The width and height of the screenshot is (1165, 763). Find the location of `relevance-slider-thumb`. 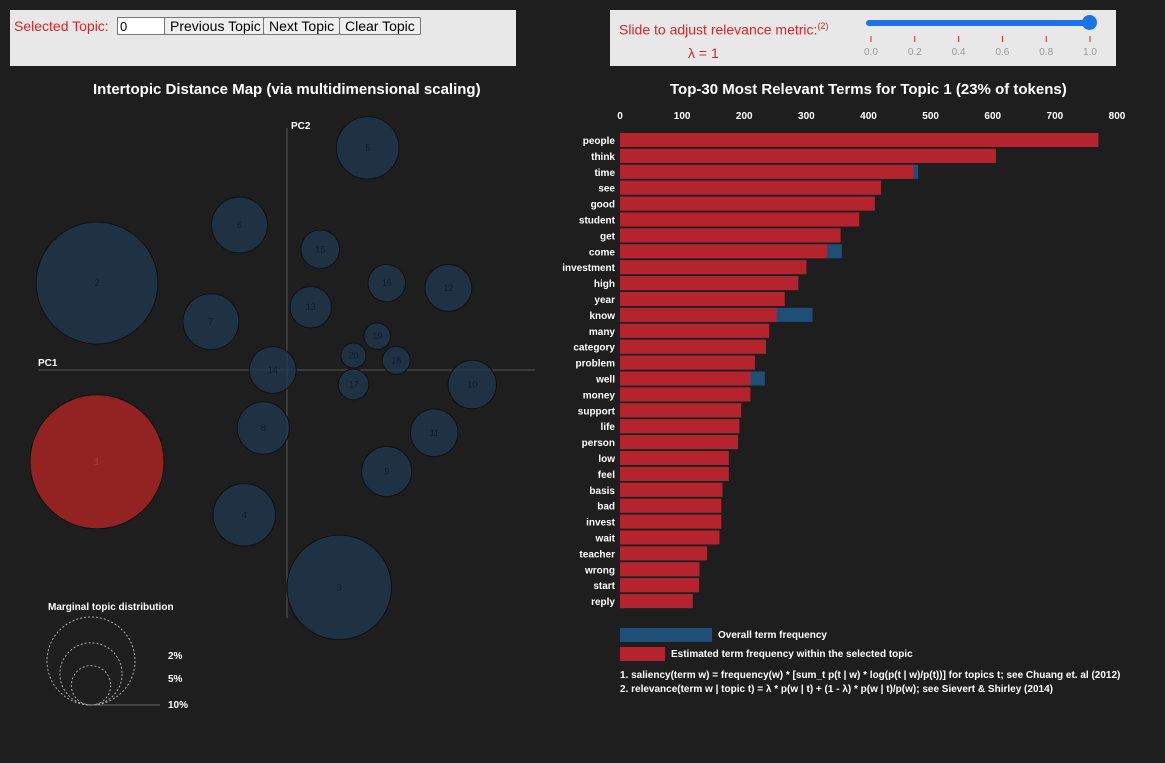

relevance-slider-thumb is located at coordinates (1089, 22).